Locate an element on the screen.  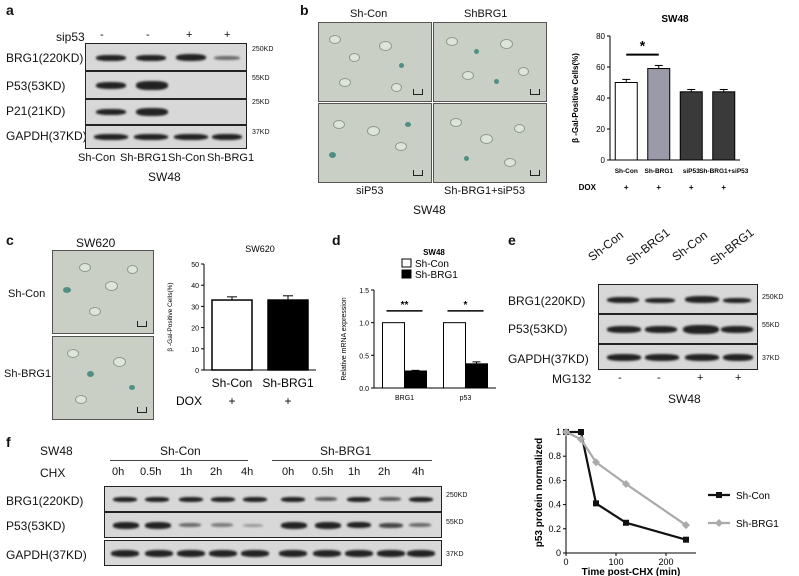
group-1-underline is located at coordinates (179, 460).